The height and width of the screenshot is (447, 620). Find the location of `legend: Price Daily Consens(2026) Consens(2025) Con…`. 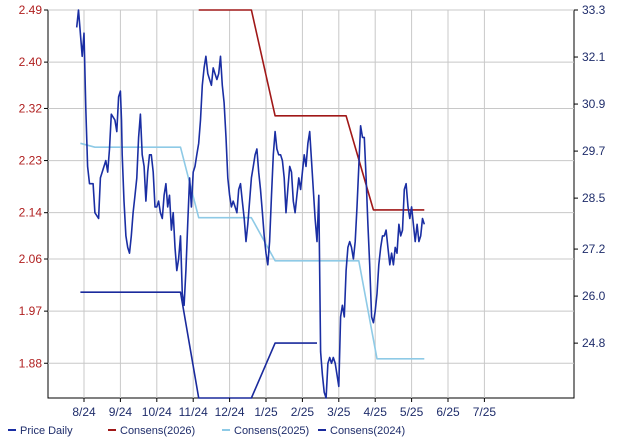

legend: Price Daily Consens(2026) Consens(2025) Con… is located at coordinates (206, 431).